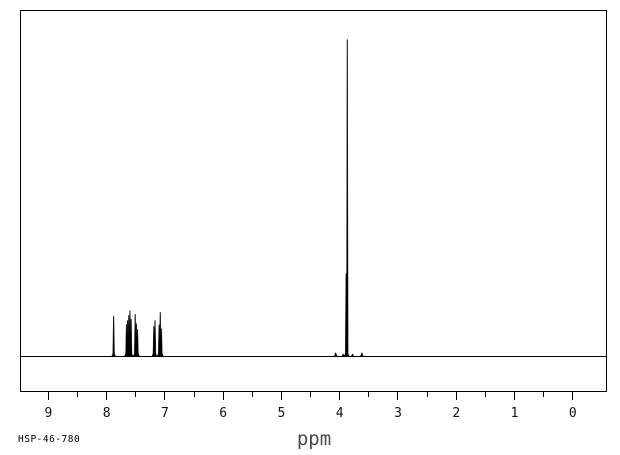  Describe the element at coordinates (314, 439) in the screenshot. I see `x-axis-label: ppm` at that location.